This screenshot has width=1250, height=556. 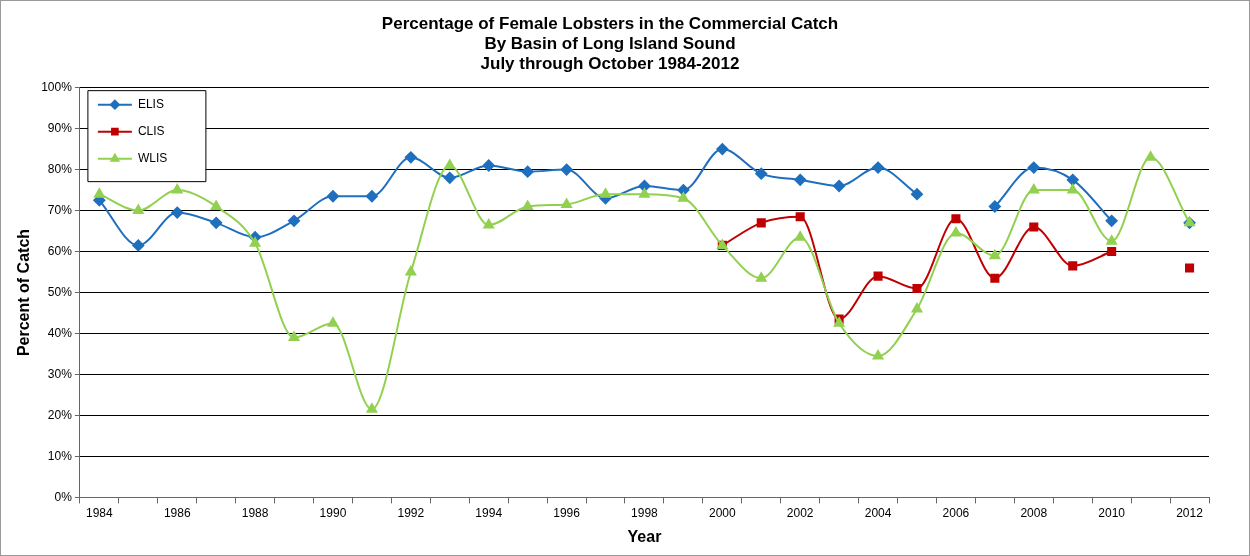 What do you see at coordinates (800, 512) in the screenshot?
I see `x-tick-label: 2002` at bounding box center [800, 512].